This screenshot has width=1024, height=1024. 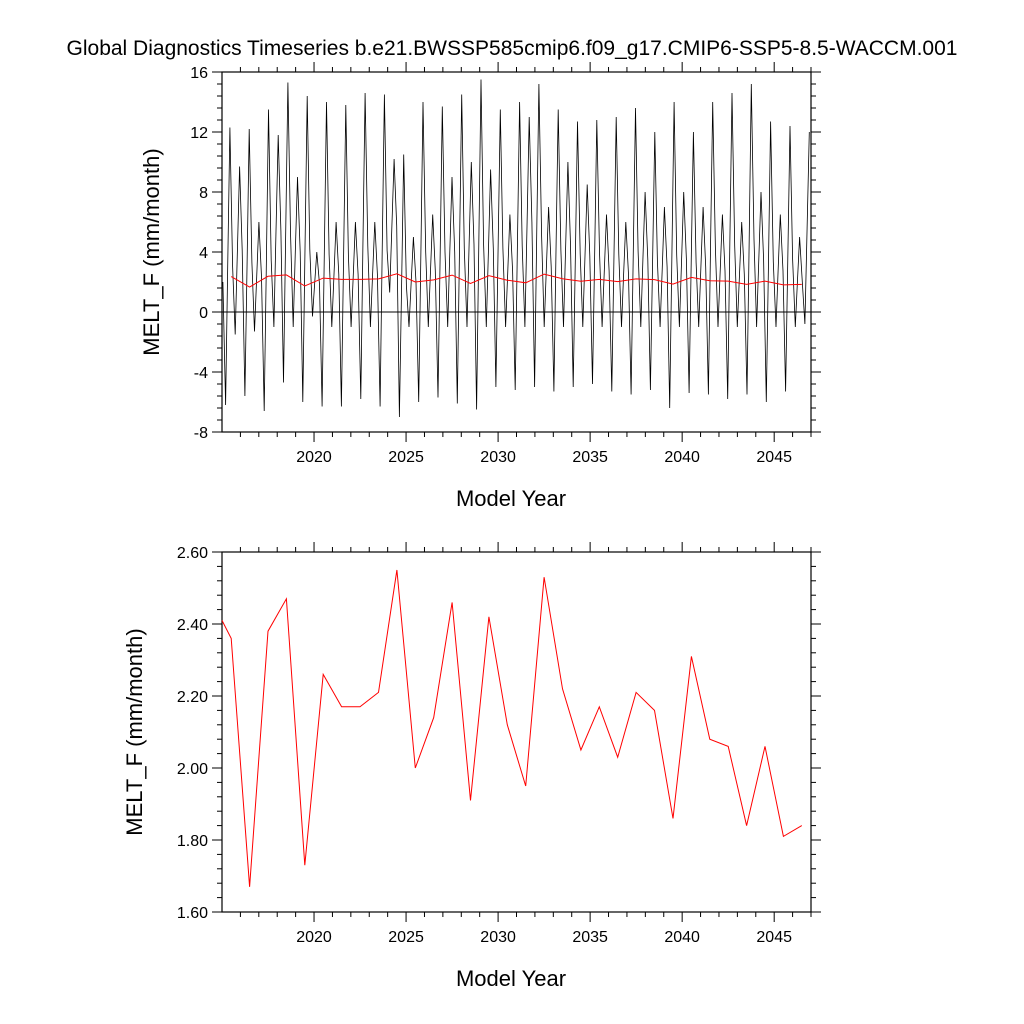 I want to click on series-annual-line, so click(x=516, y=280).